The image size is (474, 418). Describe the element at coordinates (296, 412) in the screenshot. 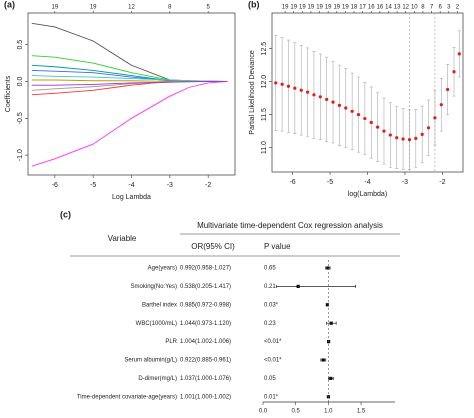

I see `x-tick-label: 0.5` at that location.